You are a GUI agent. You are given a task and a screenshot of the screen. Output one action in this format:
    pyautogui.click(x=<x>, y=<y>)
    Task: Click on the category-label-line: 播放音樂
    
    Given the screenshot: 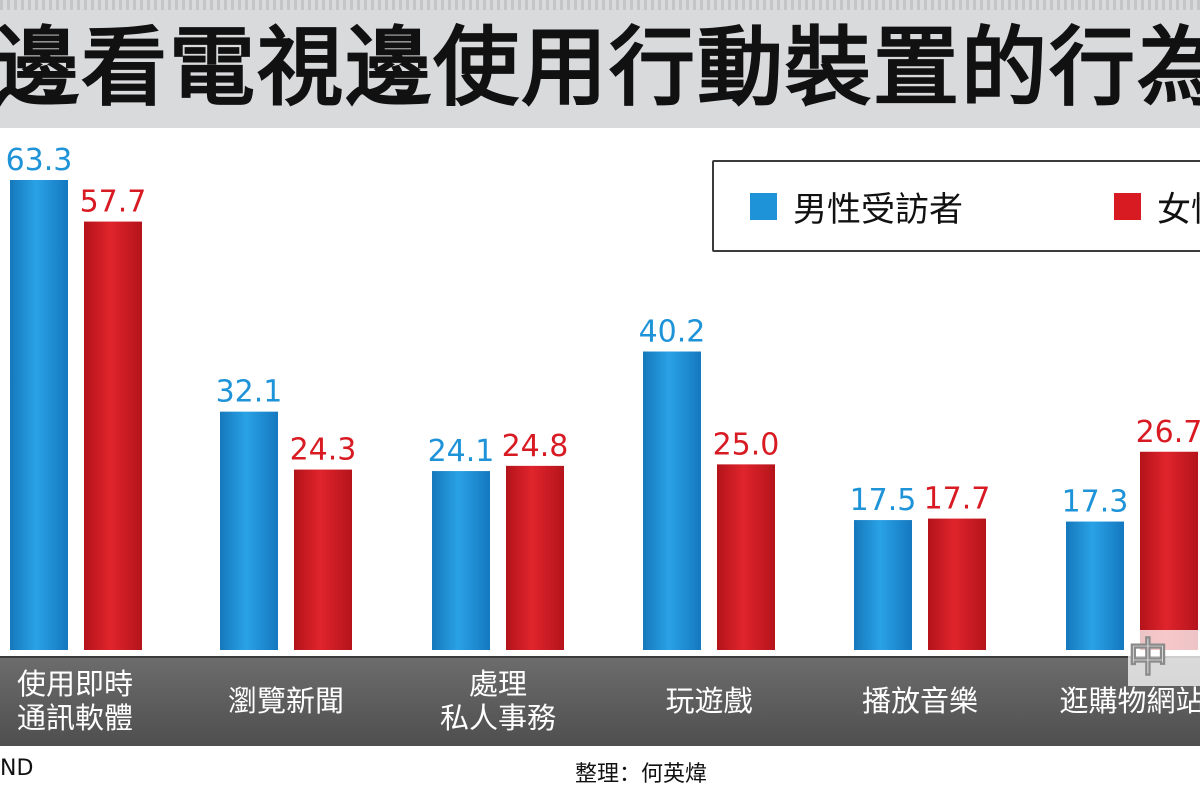 What is the action you would take?
    pyautogui.click(x=919, y=701)
    